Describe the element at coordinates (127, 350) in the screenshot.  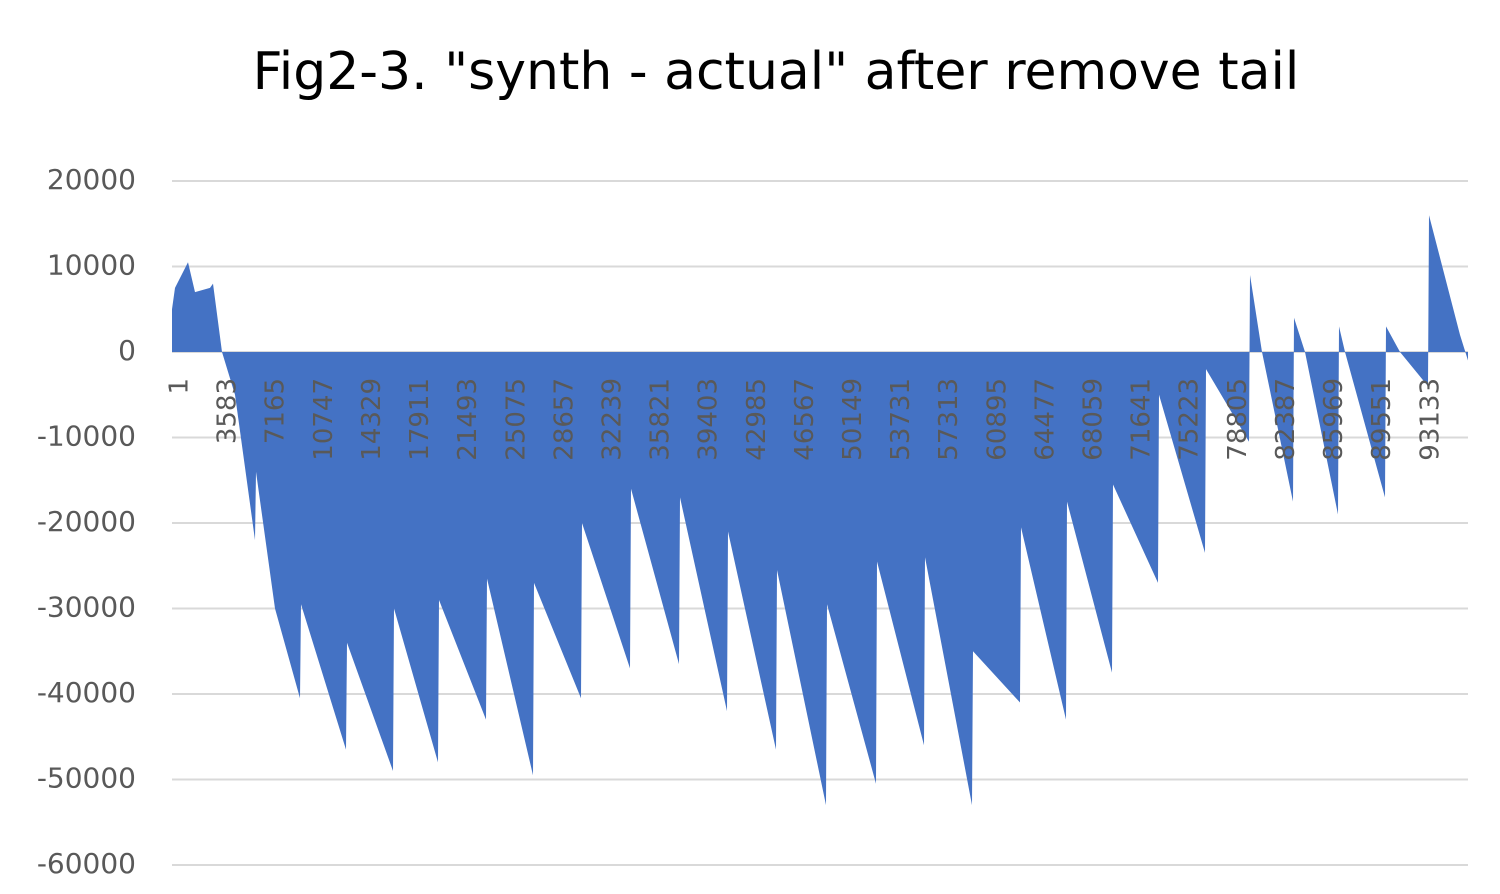
I see `y-tick-label: 0` at that location.